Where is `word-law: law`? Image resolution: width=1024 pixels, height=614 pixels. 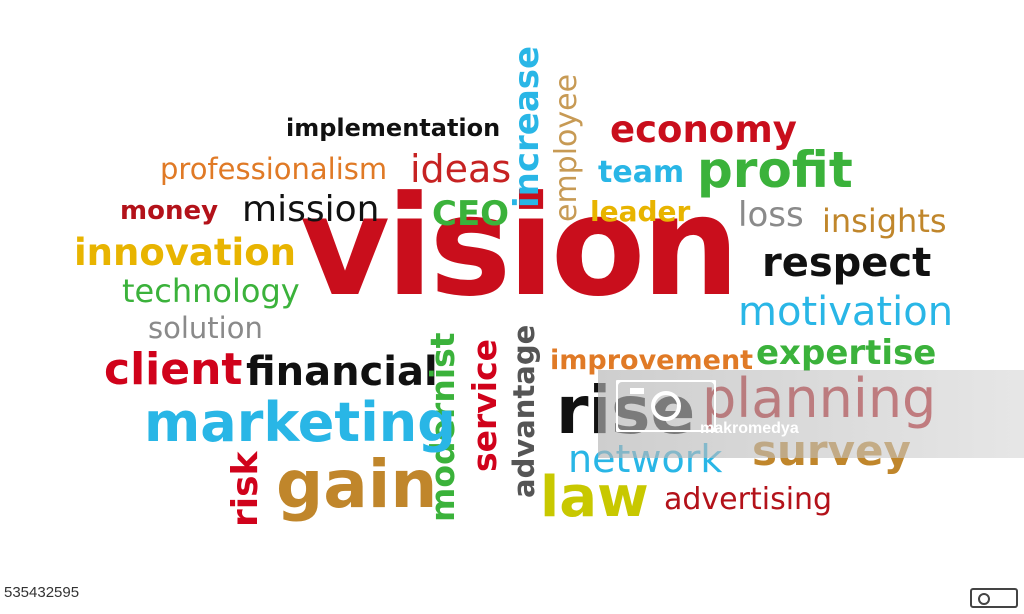
word-law: law is located at coordinates (594, 497).